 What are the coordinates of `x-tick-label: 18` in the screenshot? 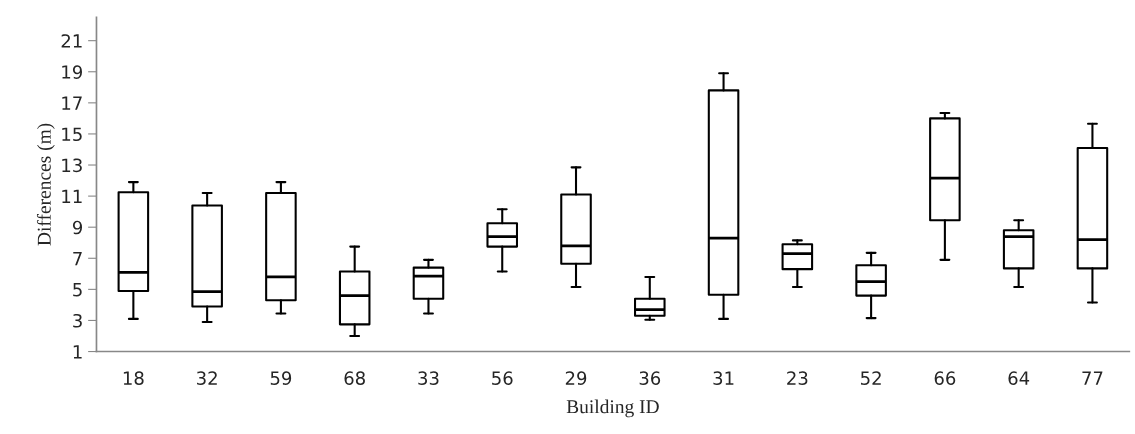 It's located at (133, 378).